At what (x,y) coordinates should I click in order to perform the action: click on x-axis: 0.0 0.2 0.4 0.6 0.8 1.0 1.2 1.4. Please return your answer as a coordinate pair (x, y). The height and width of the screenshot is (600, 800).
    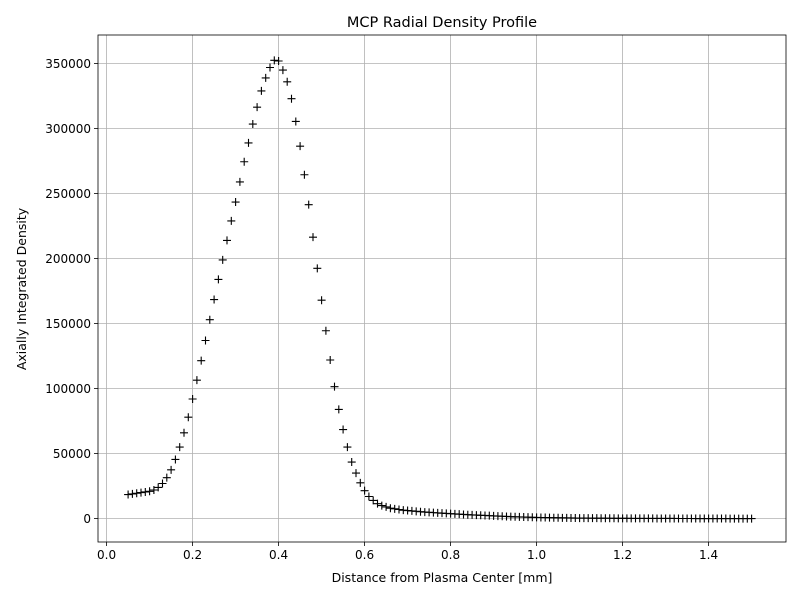
    Looking at the image, I should click on (407, 552).